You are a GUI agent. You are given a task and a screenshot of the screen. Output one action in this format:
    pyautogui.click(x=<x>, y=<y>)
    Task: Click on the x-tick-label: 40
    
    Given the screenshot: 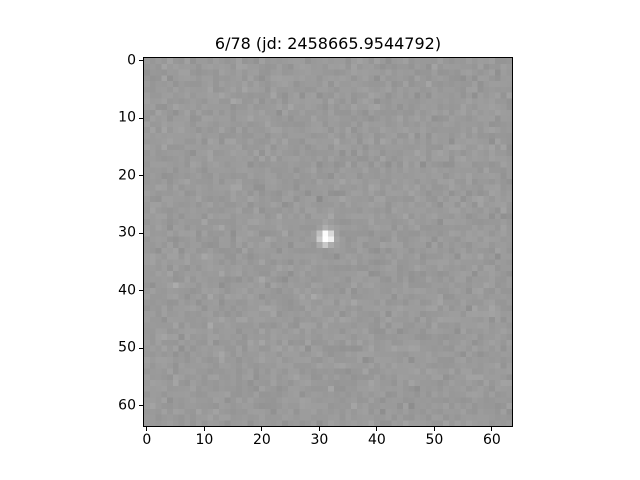 What is the action you would take?
    pyautogui.click(x=376, y=440)
    